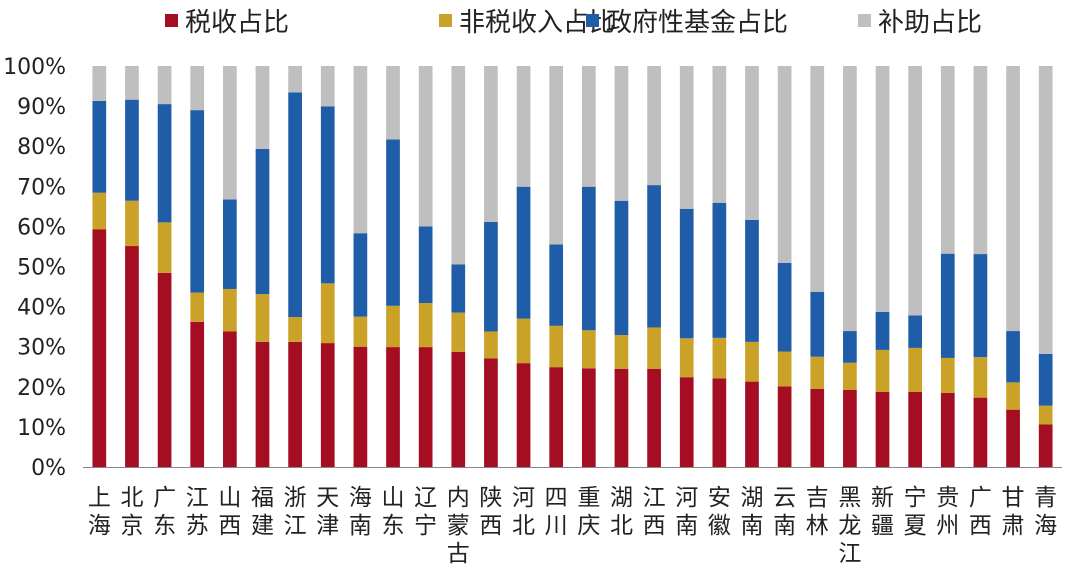 The image size is (1080, 570). What do you see at coordinates (262, 512) in the screenshot?
I see `x-tick-label-5: 福建` at bounding box center [262, 512].